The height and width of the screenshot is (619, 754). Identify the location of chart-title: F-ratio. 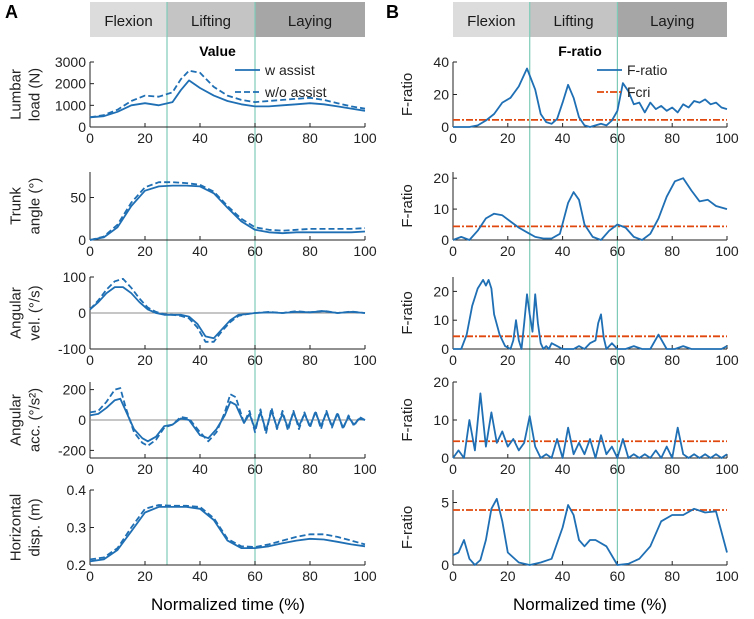
(580, 51).